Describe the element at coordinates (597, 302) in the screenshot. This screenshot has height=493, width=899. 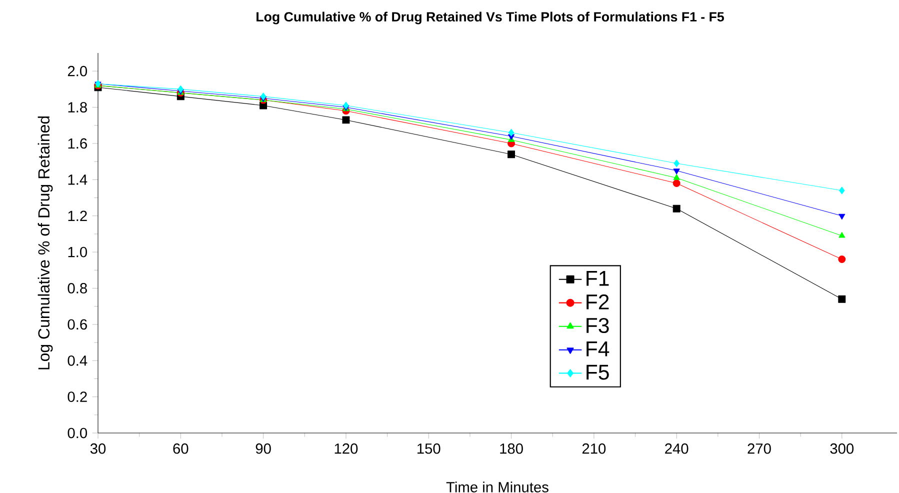
I see `legend-label: F2` at that location.